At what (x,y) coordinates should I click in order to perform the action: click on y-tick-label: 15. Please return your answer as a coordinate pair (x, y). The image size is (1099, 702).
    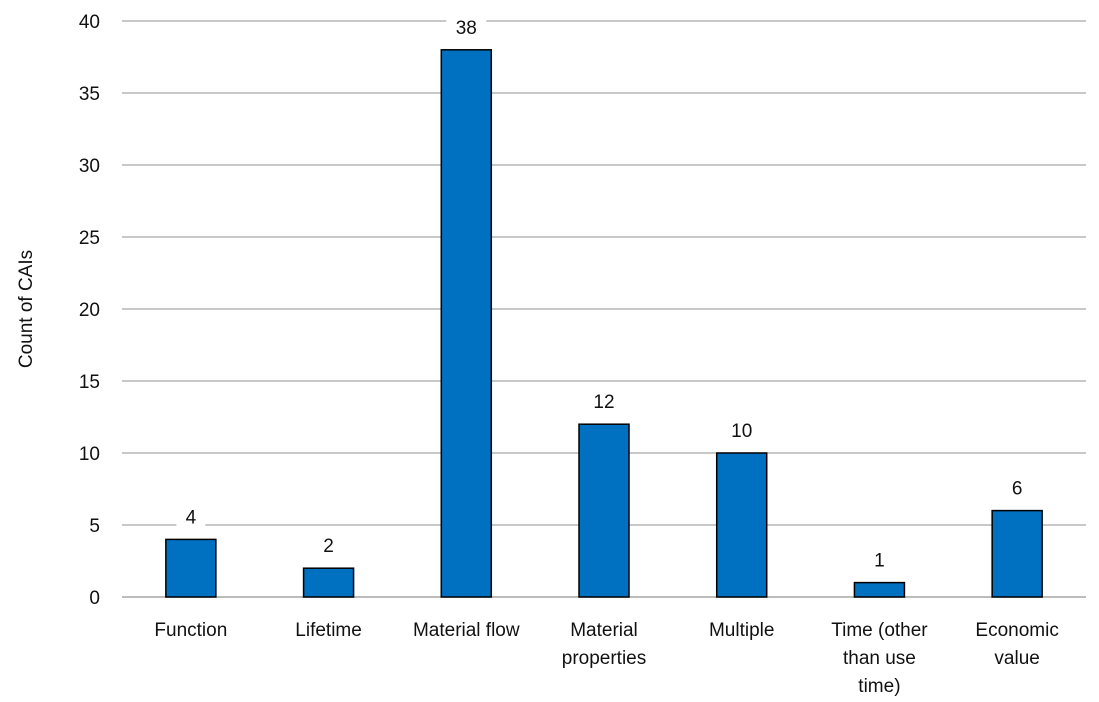
    Looking at the image, I should click on (89, 382).